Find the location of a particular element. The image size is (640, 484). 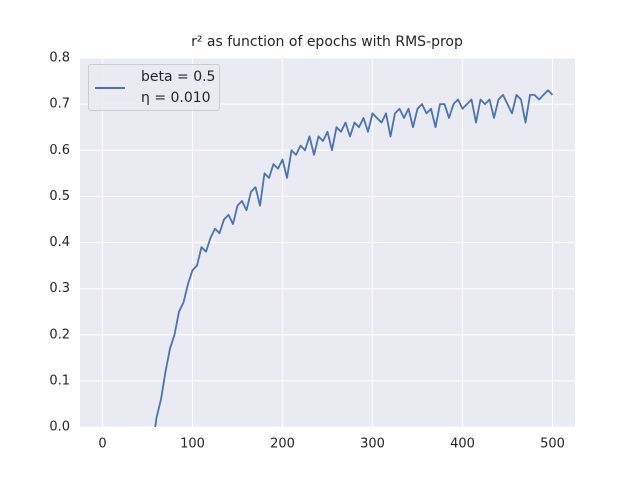

y-tick-label: 0.0 is located at coordinates (59, 427).